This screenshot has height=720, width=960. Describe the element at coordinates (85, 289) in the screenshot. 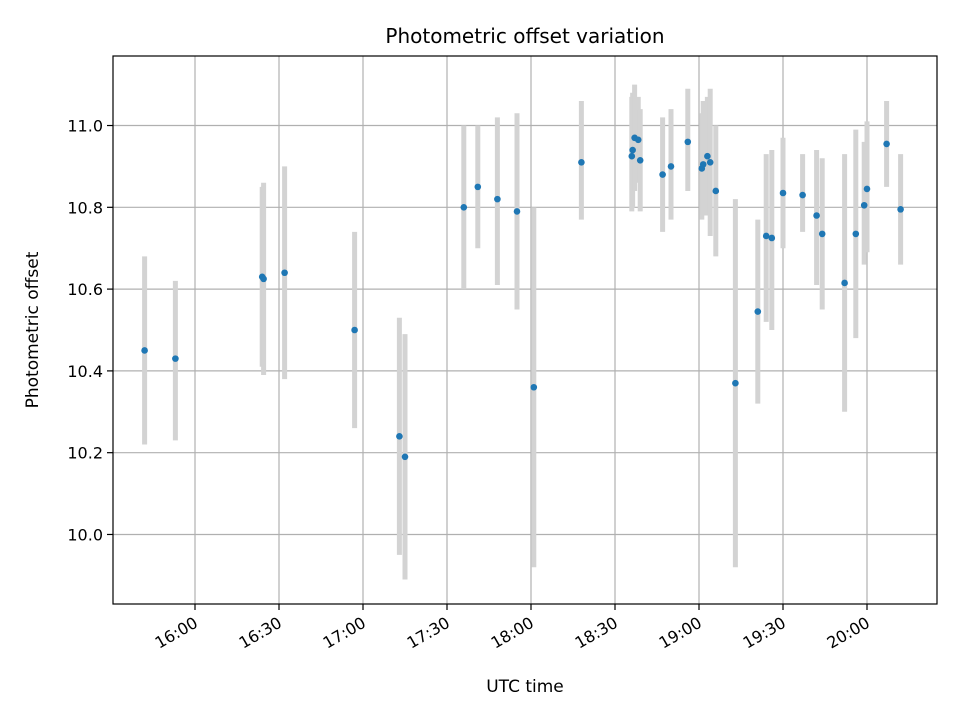

I see `y-tick-label: 10.6` at that location.